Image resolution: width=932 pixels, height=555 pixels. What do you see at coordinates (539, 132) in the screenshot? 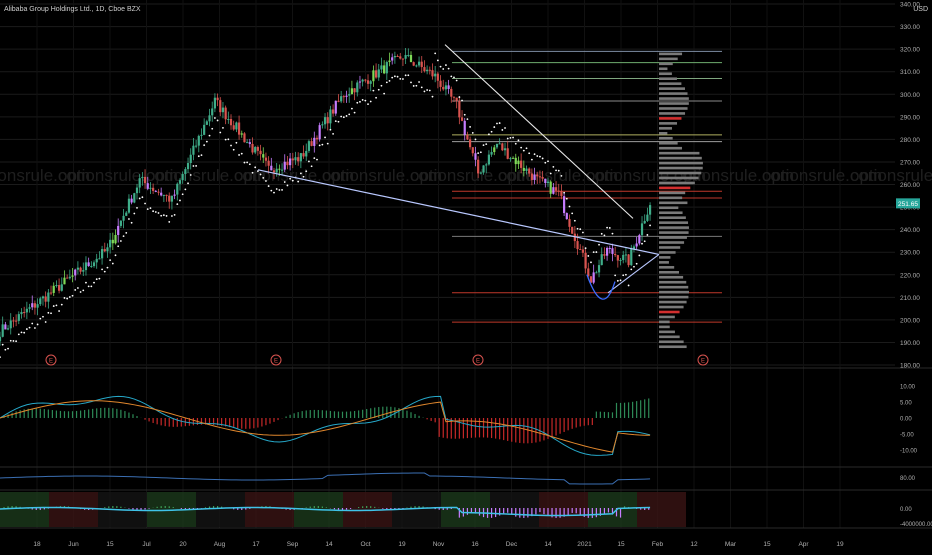
I see `trend-line-resistance` at bounding box center [539, 132].